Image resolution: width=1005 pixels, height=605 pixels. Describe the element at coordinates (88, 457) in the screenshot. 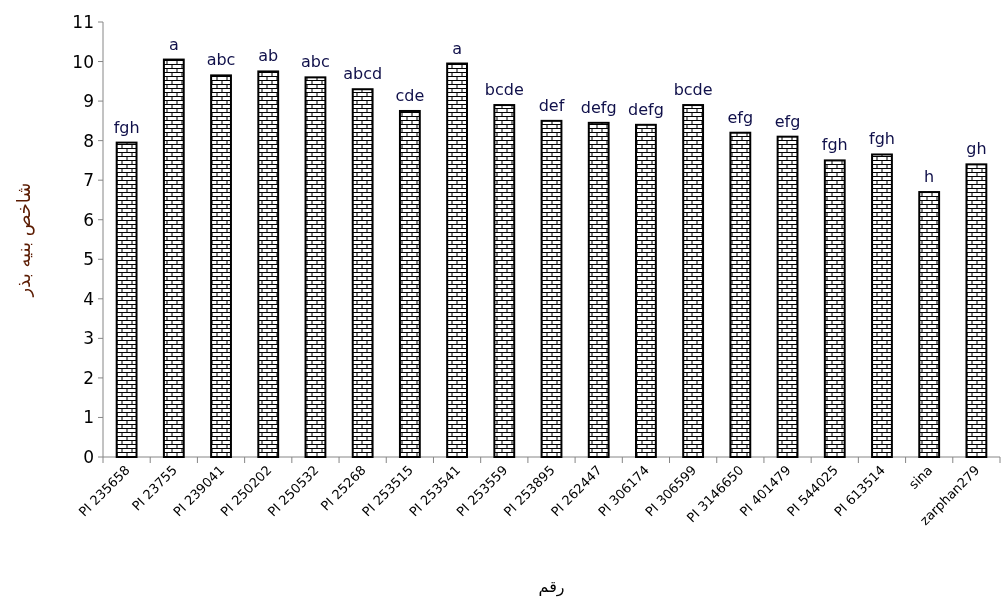

I see `y-tick-label: 0` at that location.